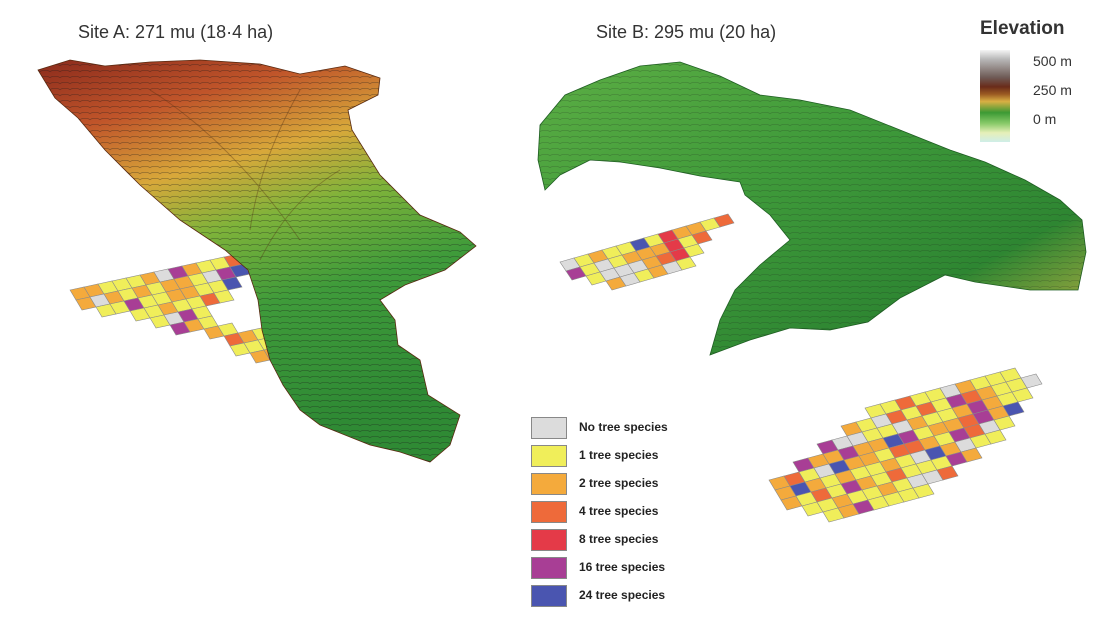 The width and height of the screenshot is (1113, 619). What do you see at coordinates (619, 483) in the screenshot?
I see `legend-label: 2 tree species` at bounding box center [619, 483].